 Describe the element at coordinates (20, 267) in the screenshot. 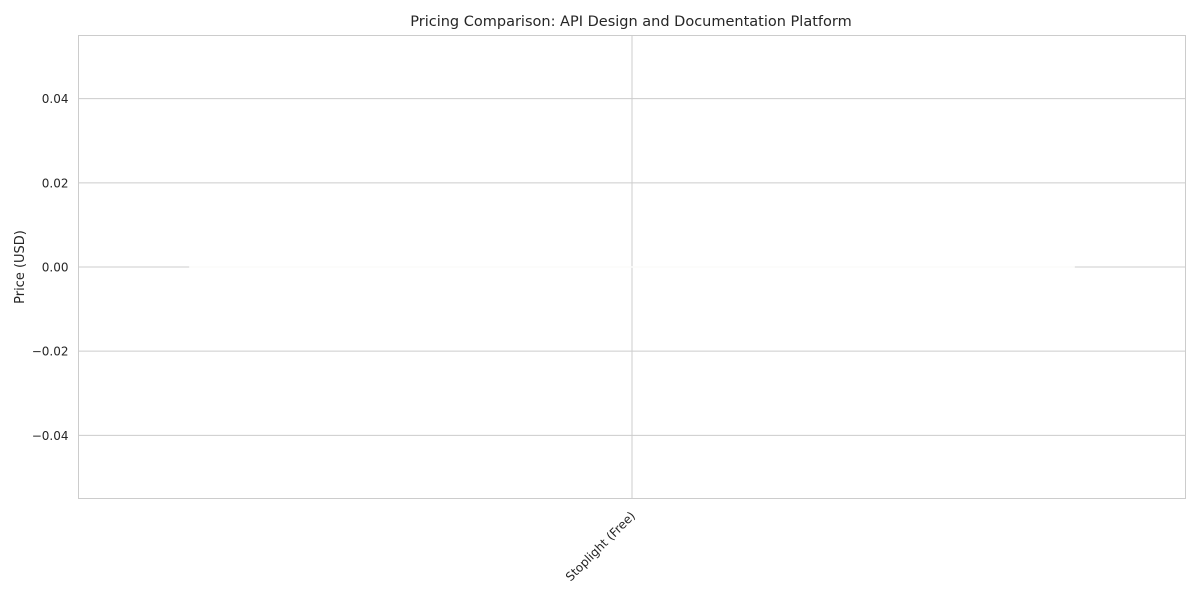

I see `y-axis-label: Price (USD)` at that location.